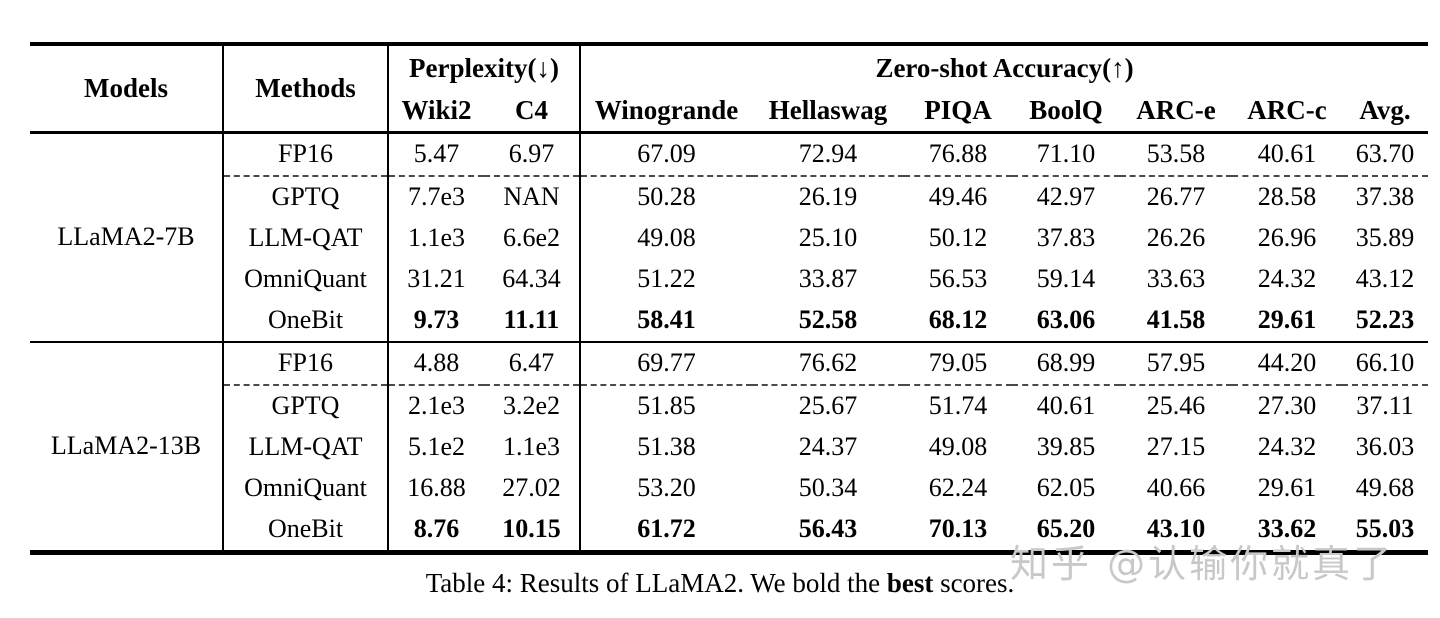 The image size is (1440, 618). What do you see at coordinates (436, 529) in the screenshot?
I see `value-cell: 8.76` at bounding box center [436, 529].